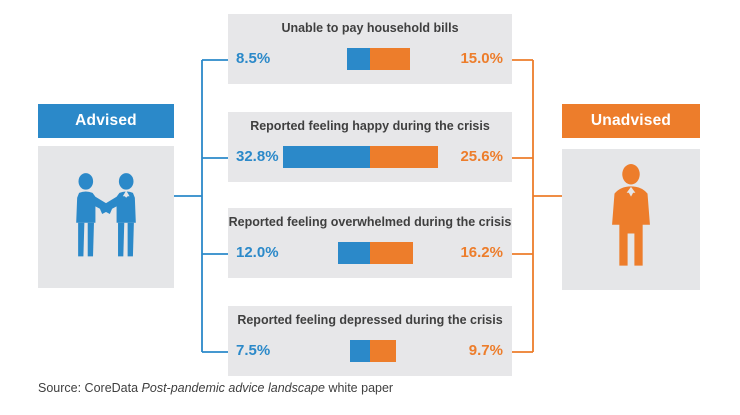 The height and width of the screenshot is (415, 740). Describe the element at coordinates (253, 350) in the screenshot. I see `advised-value-label: 7.5%` at that location.